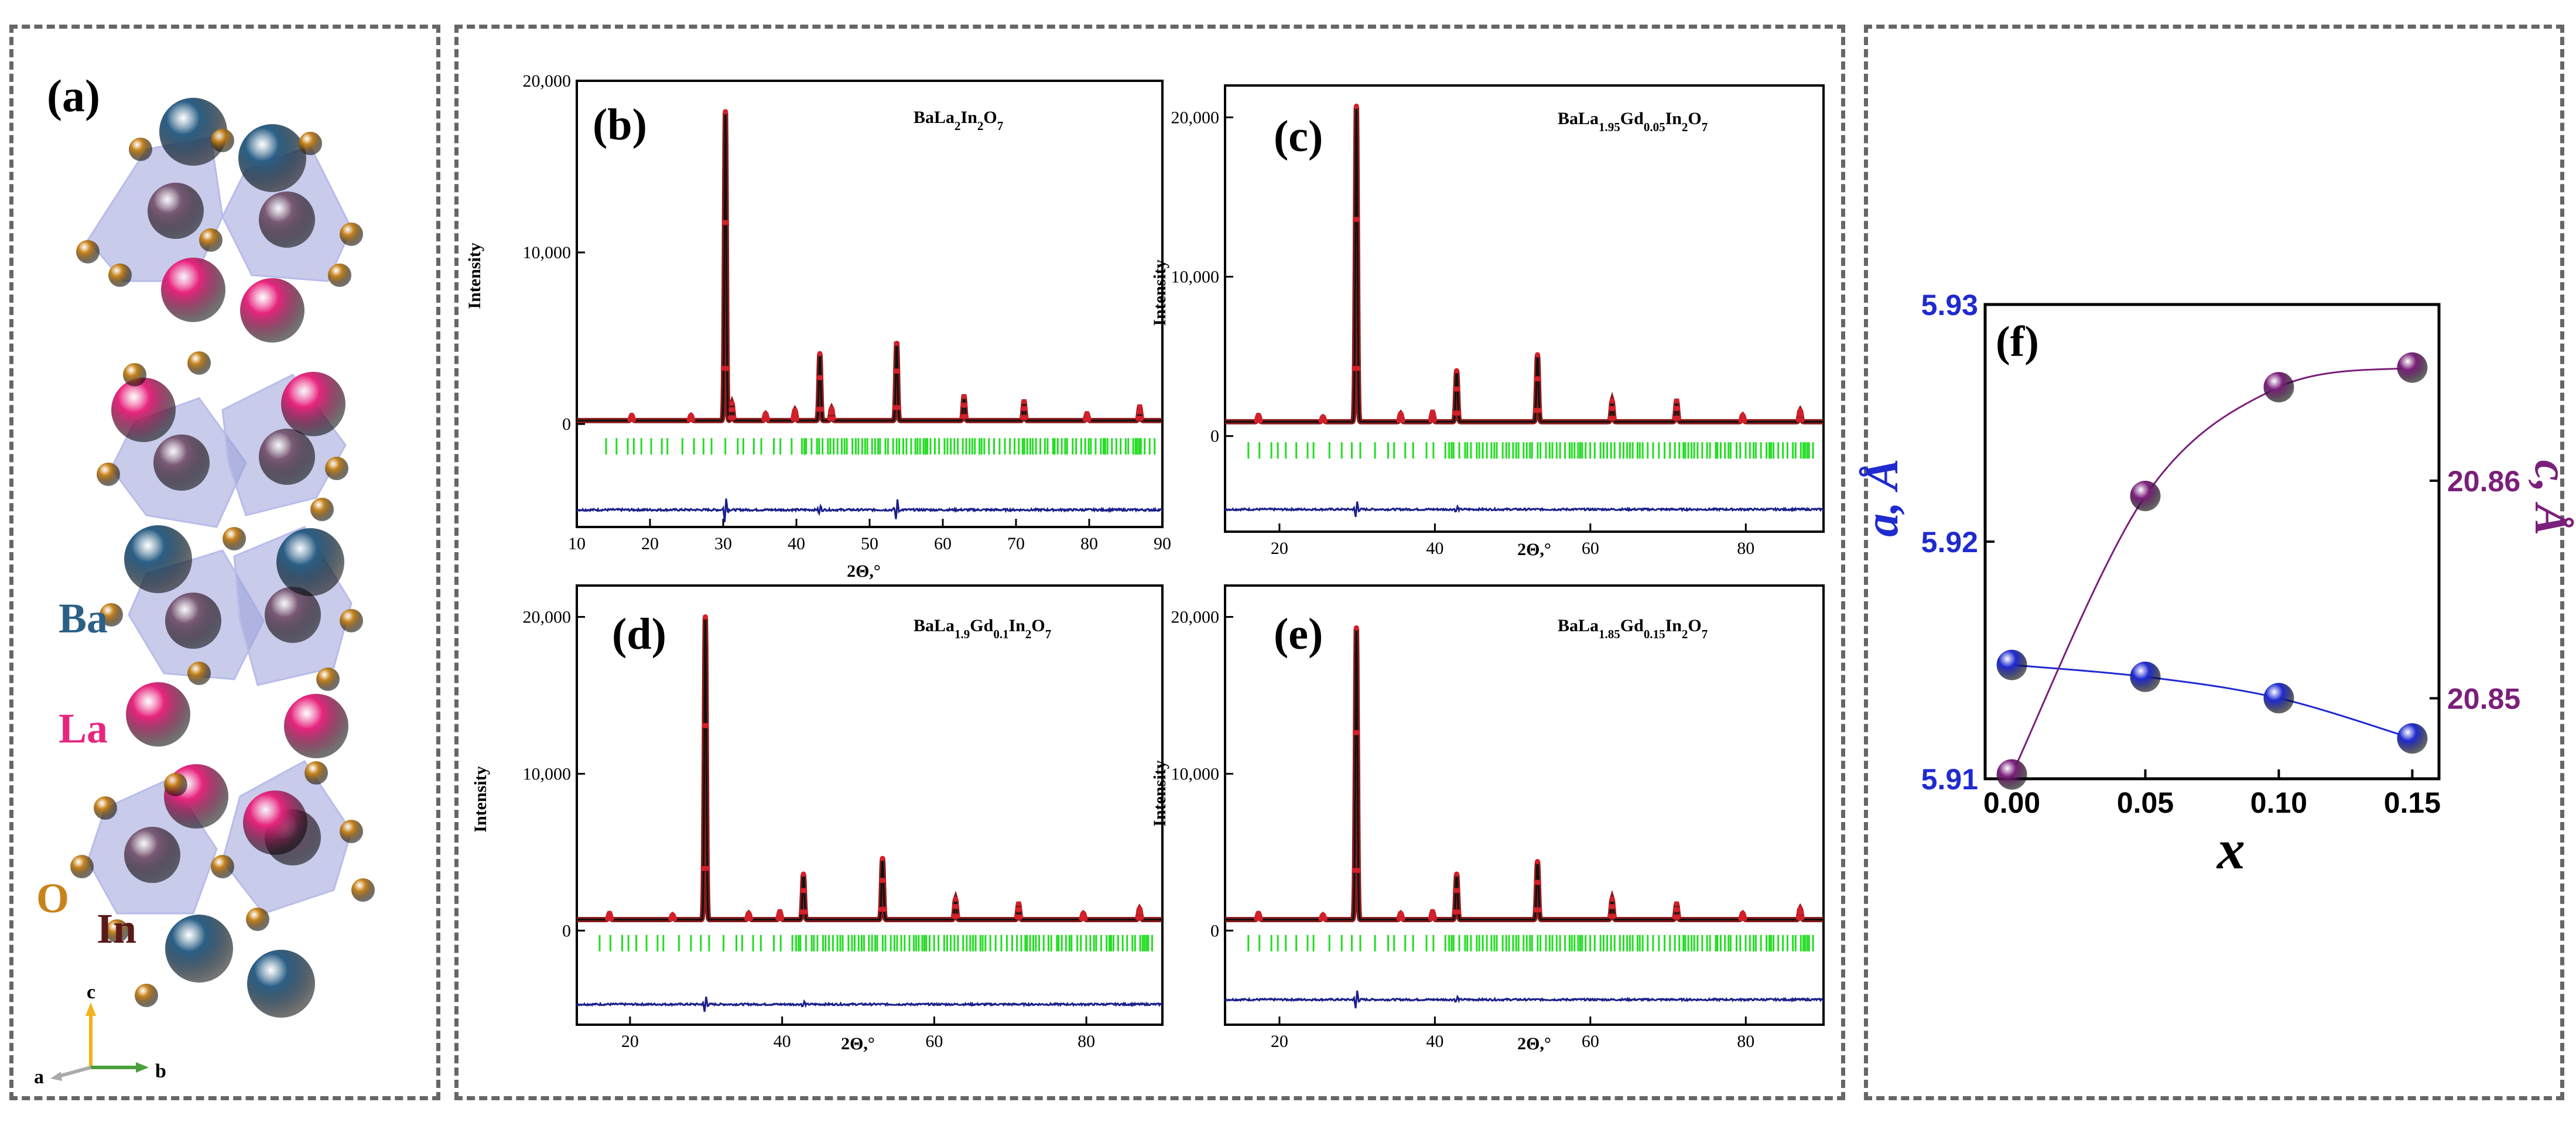 The height and width of the screenshot is (1126, 2576). I want to click on compound-label-e: BaLa1.85Gd0.15In2O7, so click(1633, 628).